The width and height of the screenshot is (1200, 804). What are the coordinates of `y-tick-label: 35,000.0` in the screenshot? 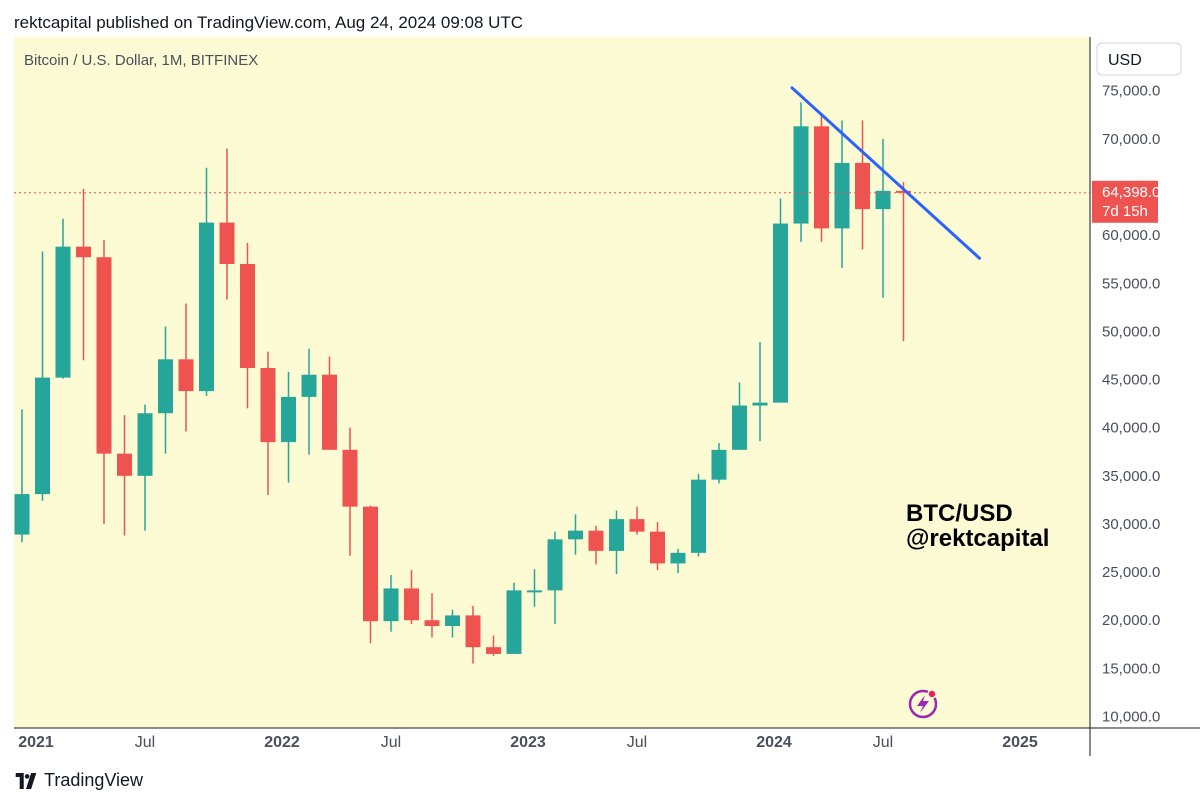 It's located at (1131, 476).